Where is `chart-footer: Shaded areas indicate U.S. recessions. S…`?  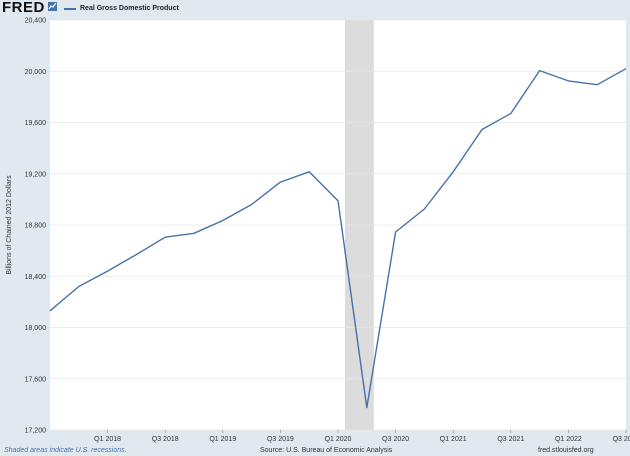
chart-footer: Shaded areas indicate U.S. recessions. S… is located at coordinates (315, 450).